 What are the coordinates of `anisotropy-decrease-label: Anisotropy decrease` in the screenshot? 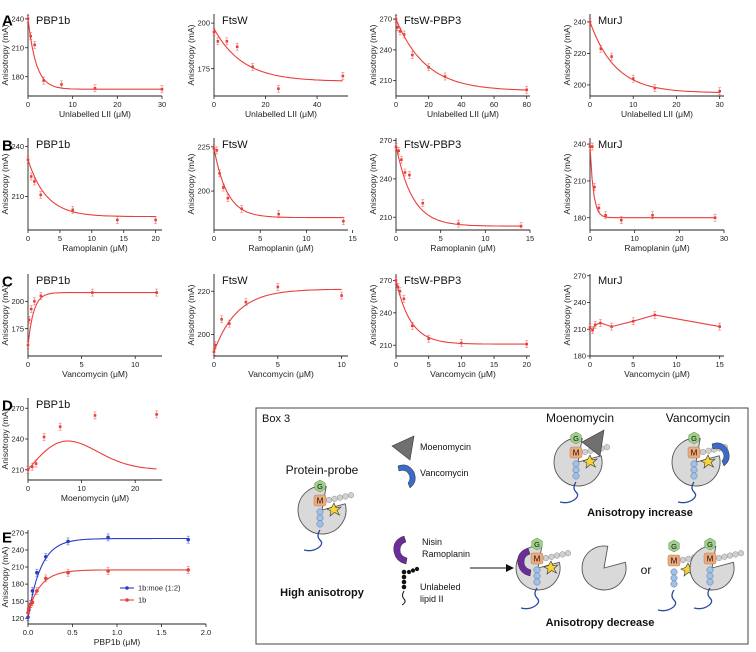 It's located at (600, 623).